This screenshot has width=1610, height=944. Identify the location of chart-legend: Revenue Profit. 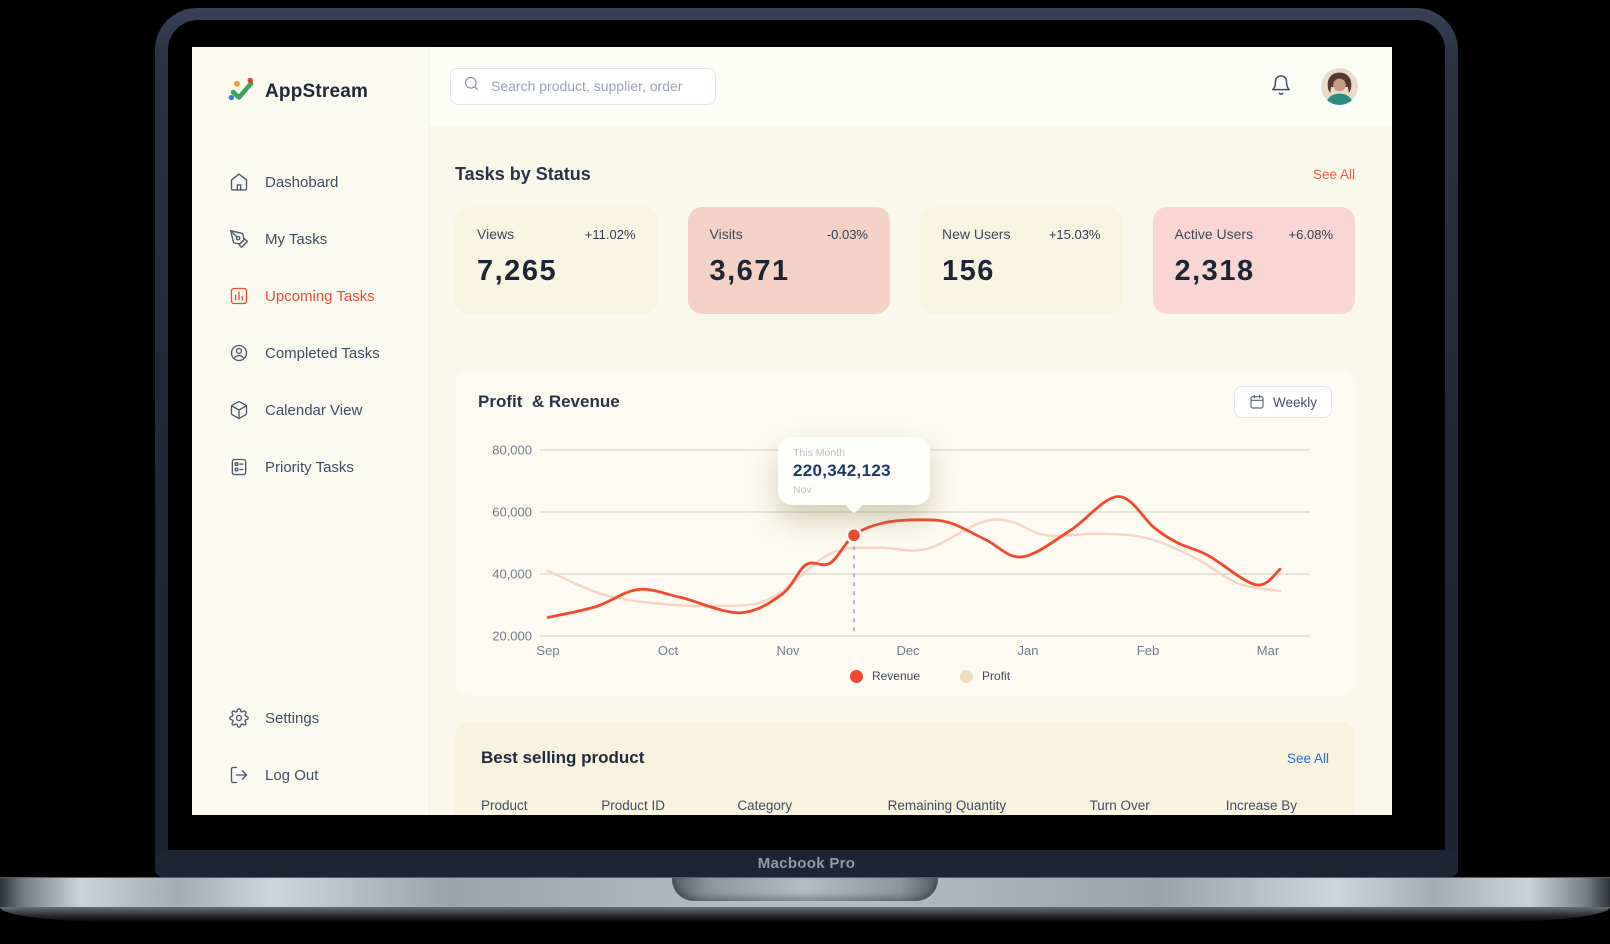
(905, 676).